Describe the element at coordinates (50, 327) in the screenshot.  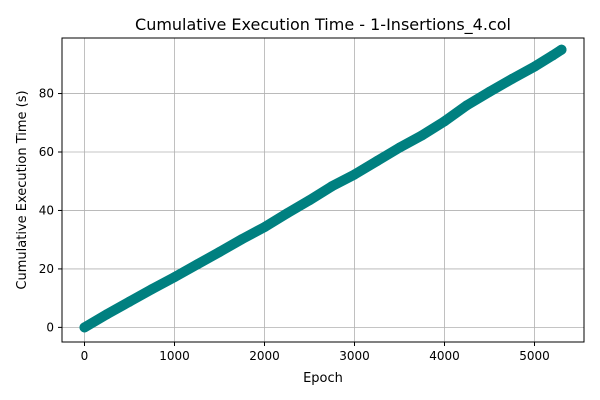
I see `y-tick-label: 0` at that location.